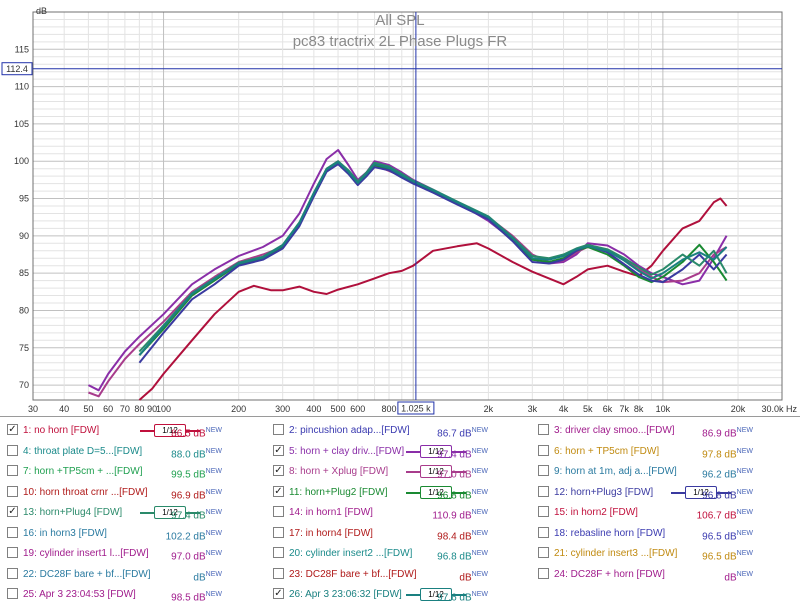  Describe the element at coordinates (738, 409) in the screenshot. I see `x-tick-label: 20k` at that location.